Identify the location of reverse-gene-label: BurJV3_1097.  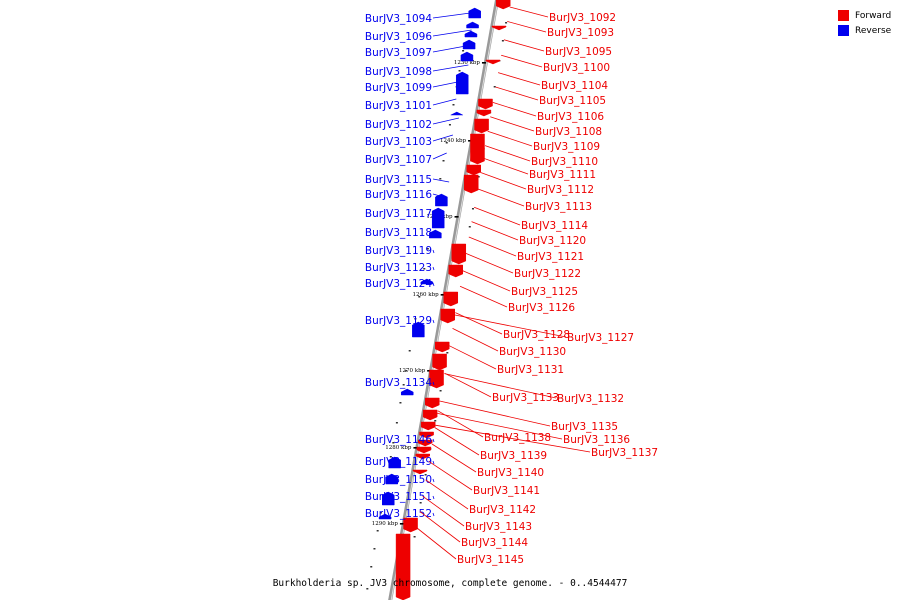
(398, 53).